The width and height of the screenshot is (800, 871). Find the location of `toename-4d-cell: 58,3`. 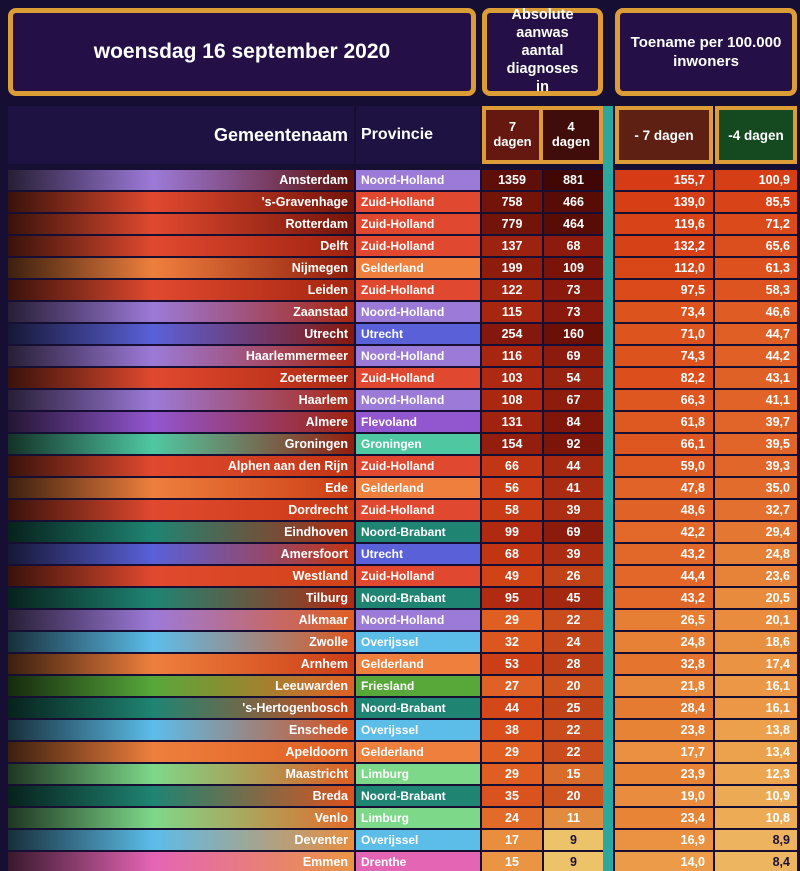

toename-4d-cell: 58,3 is located at coordinates (756, 290).